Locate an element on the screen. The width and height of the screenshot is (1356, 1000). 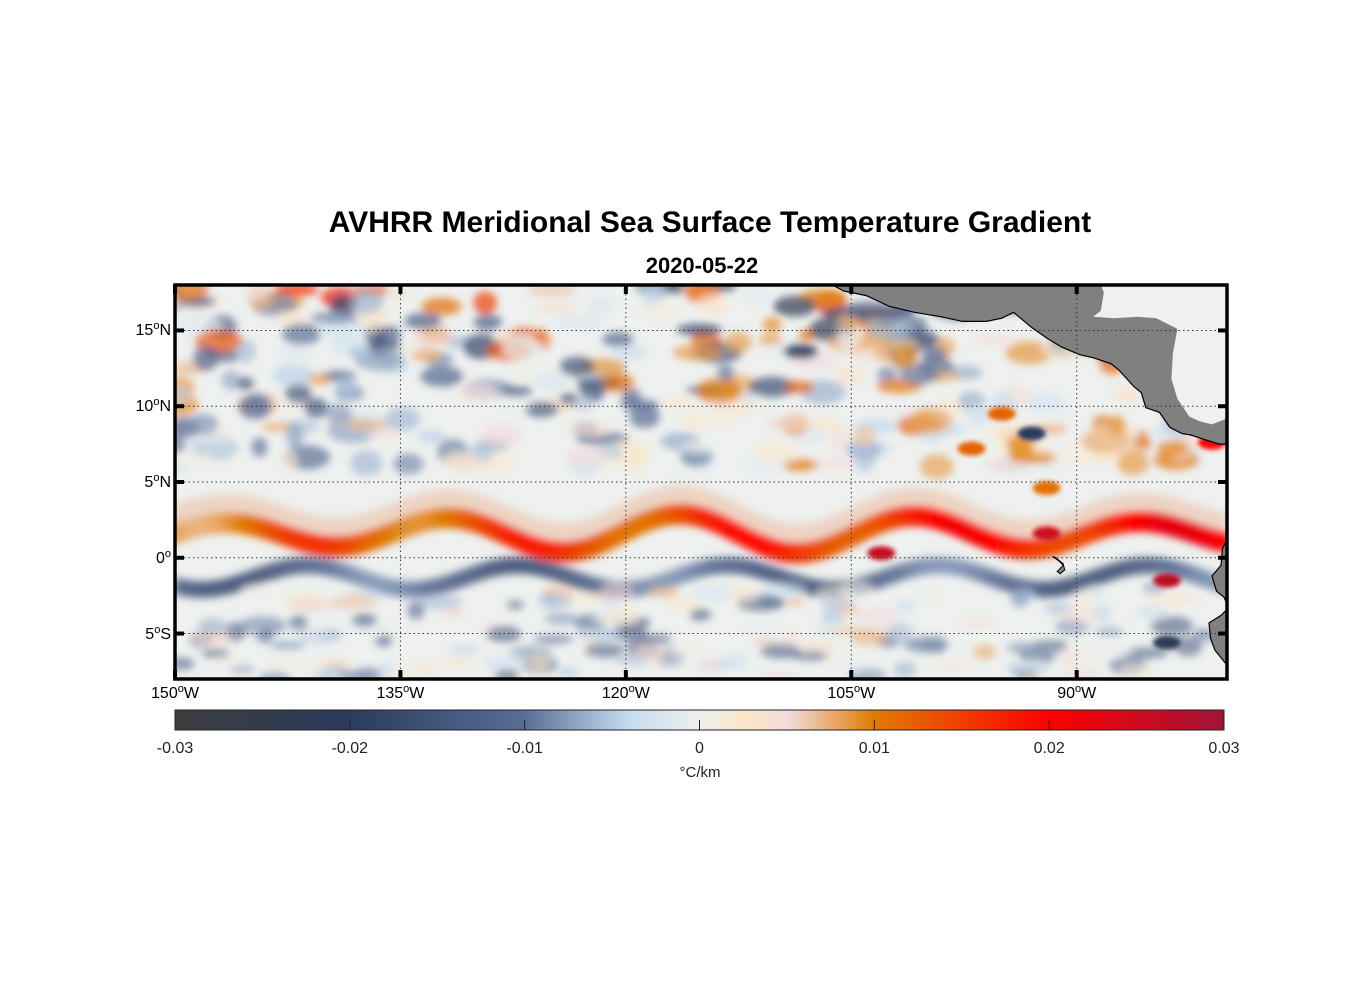
lat-label: 15oN is located at coordinates (141, 330).